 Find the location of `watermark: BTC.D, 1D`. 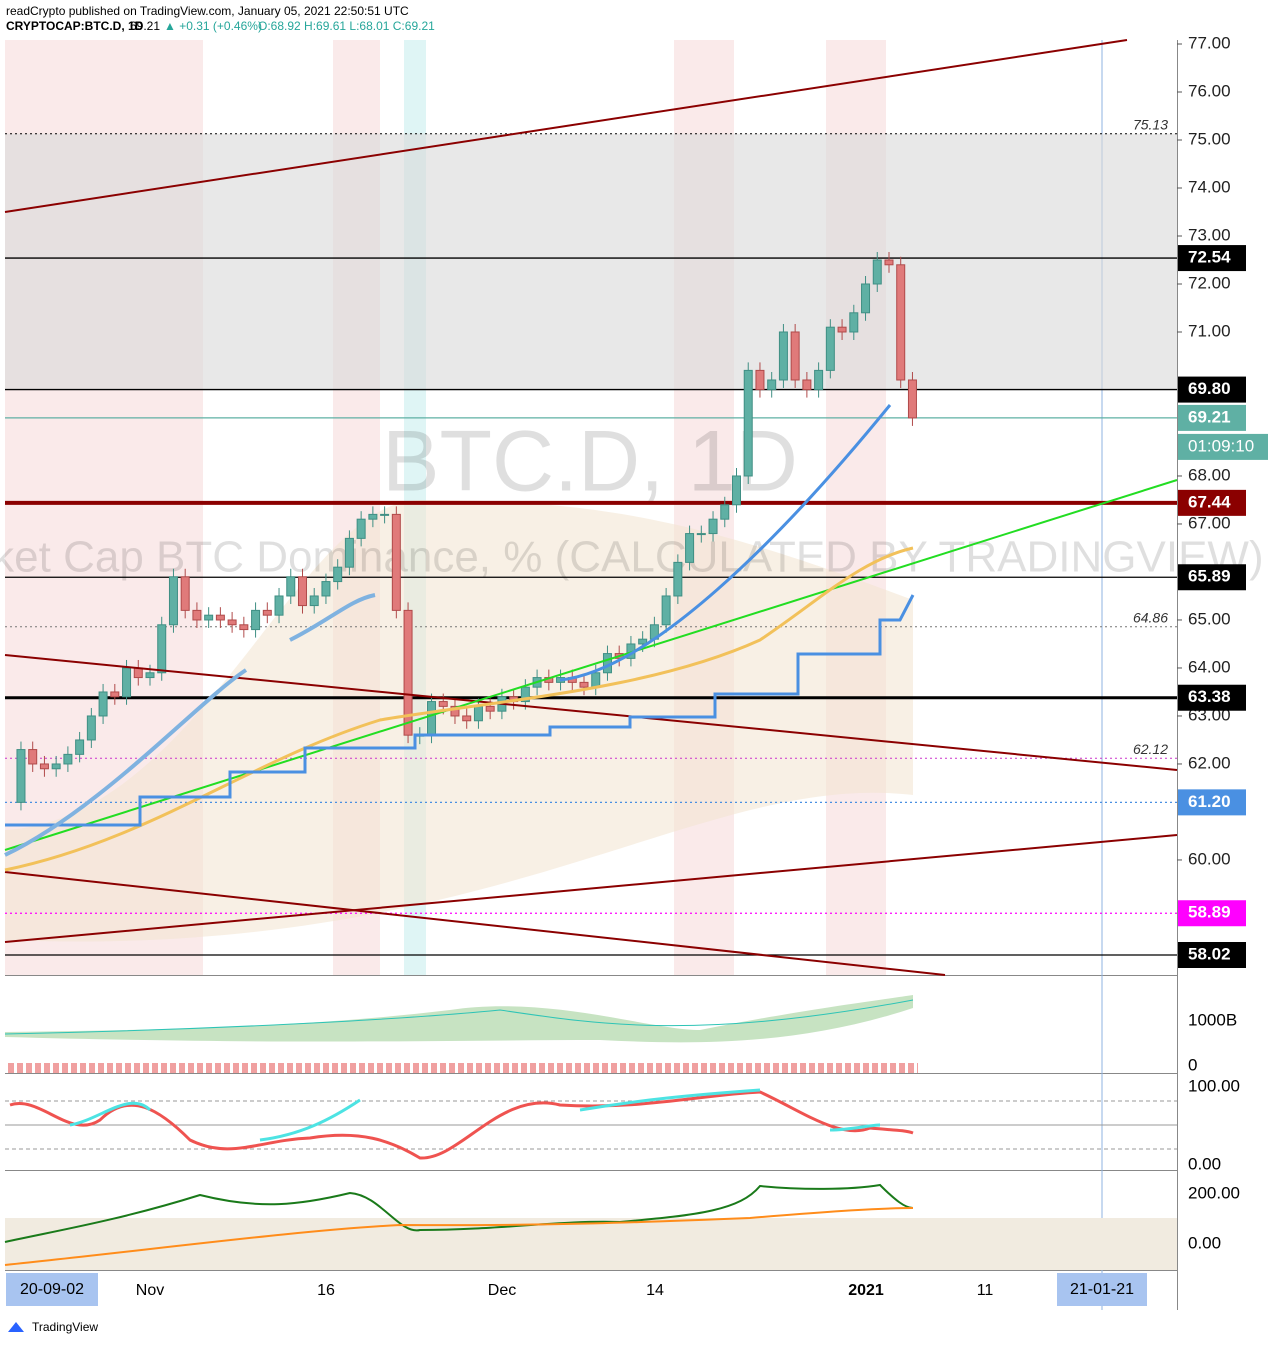

watermark: BTC.D, 1D is located at coordinates (590, 462).